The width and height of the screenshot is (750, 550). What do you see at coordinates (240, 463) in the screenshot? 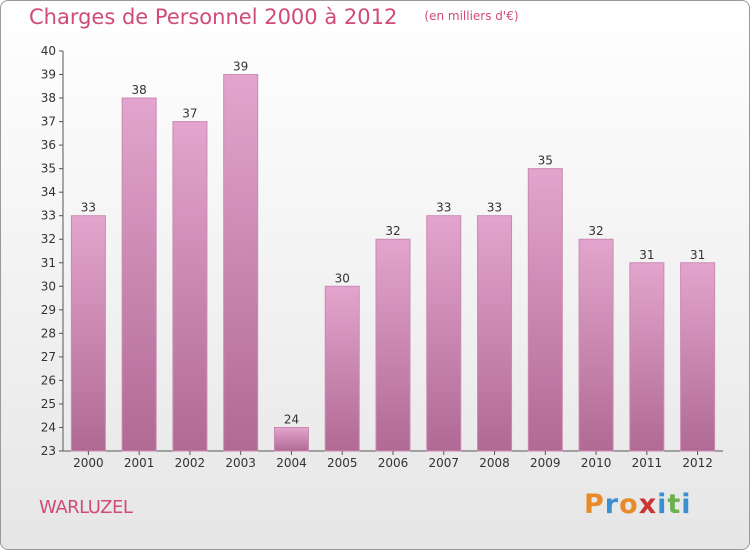
I see `x-tick-label: 2003` at bounding box center [240, 463].